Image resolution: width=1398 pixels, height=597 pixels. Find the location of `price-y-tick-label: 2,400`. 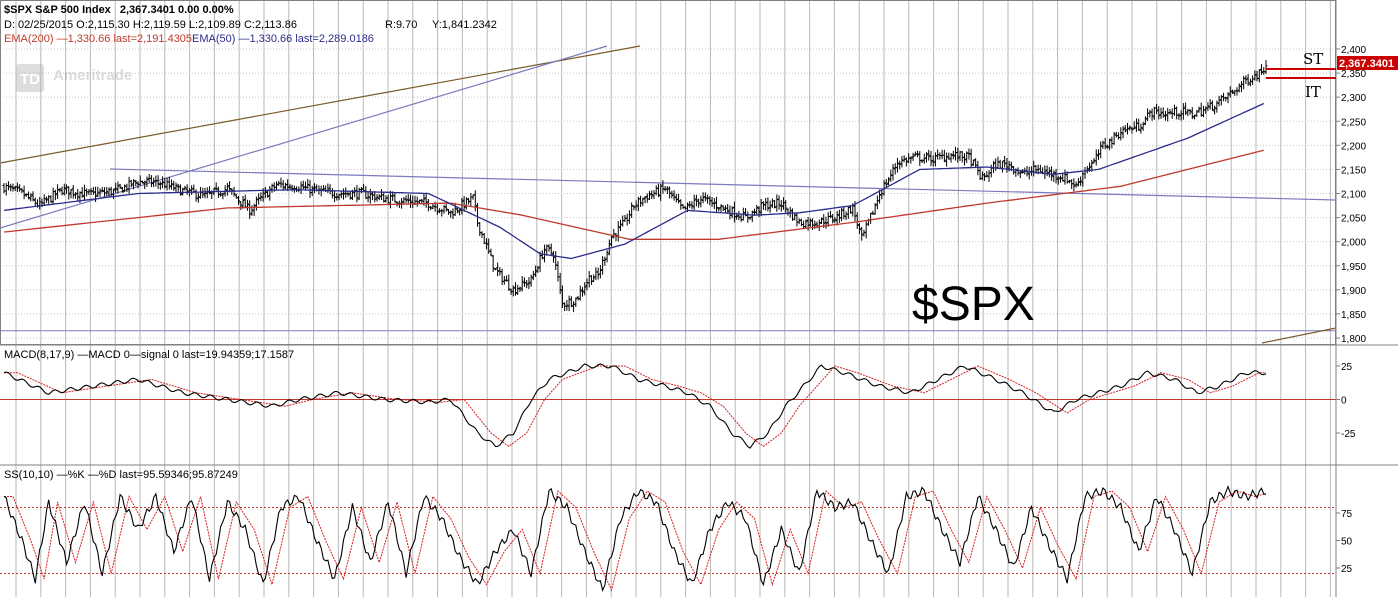

price-y-tick-label: 2,400 is located at coordinates (1353, 50).